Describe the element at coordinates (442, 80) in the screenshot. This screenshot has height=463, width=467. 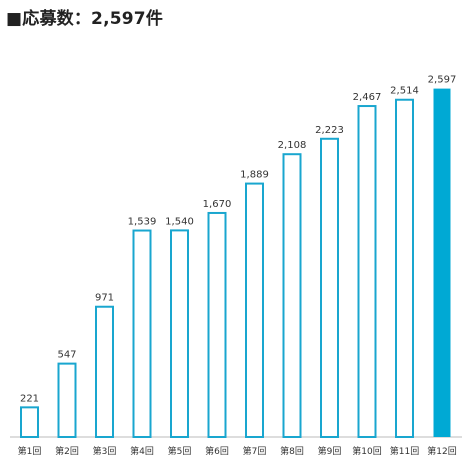
I see `value-label-12: 2,597` at that location.